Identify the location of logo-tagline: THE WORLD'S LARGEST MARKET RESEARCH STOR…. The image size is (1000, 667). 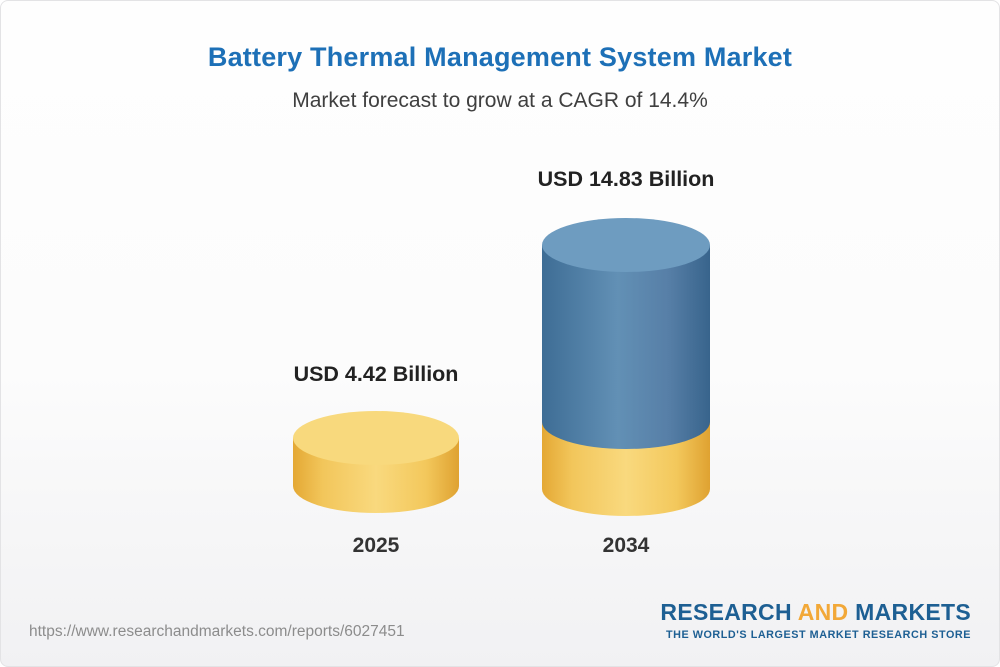
(818, 635).